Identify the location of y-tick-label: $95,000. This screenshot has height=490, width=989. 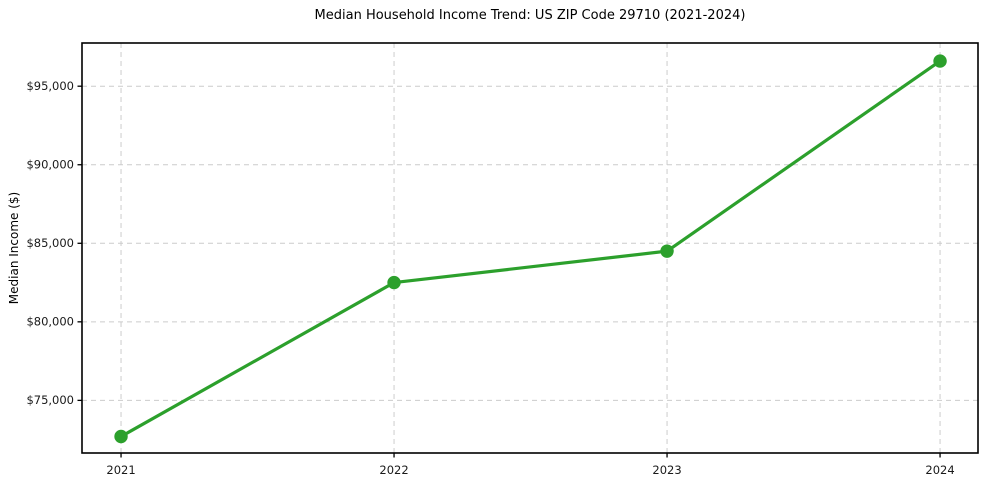
(50, 86).